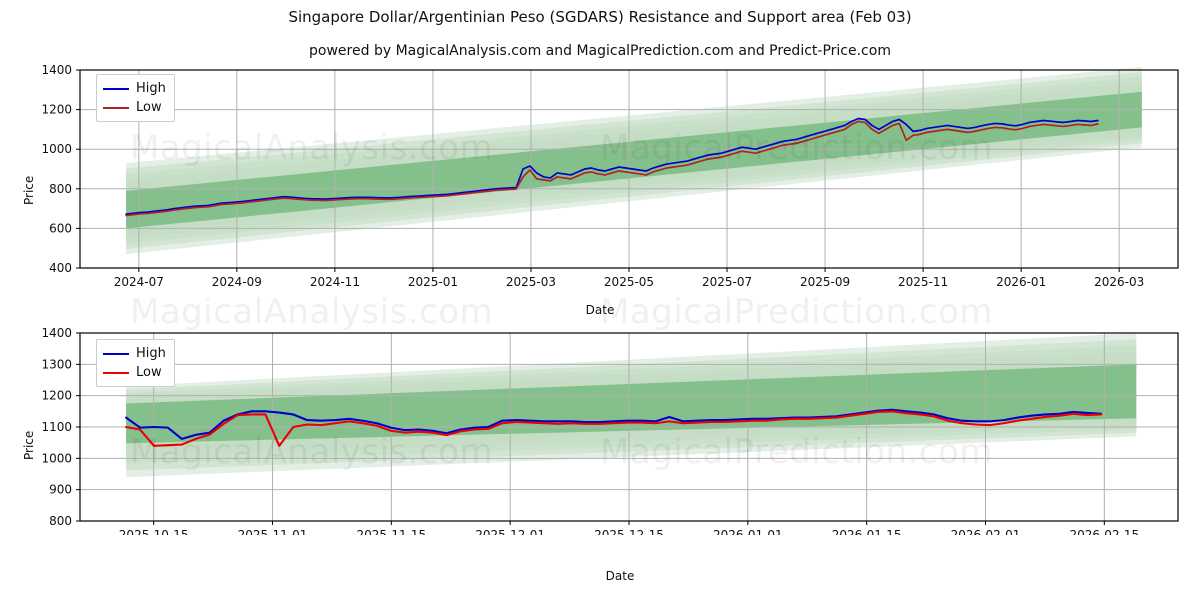 The image size is (1200, 600). Describe the element at coordinates (151, 353) in the screenshot. I see `legend-label-high-detail: High` at that location.